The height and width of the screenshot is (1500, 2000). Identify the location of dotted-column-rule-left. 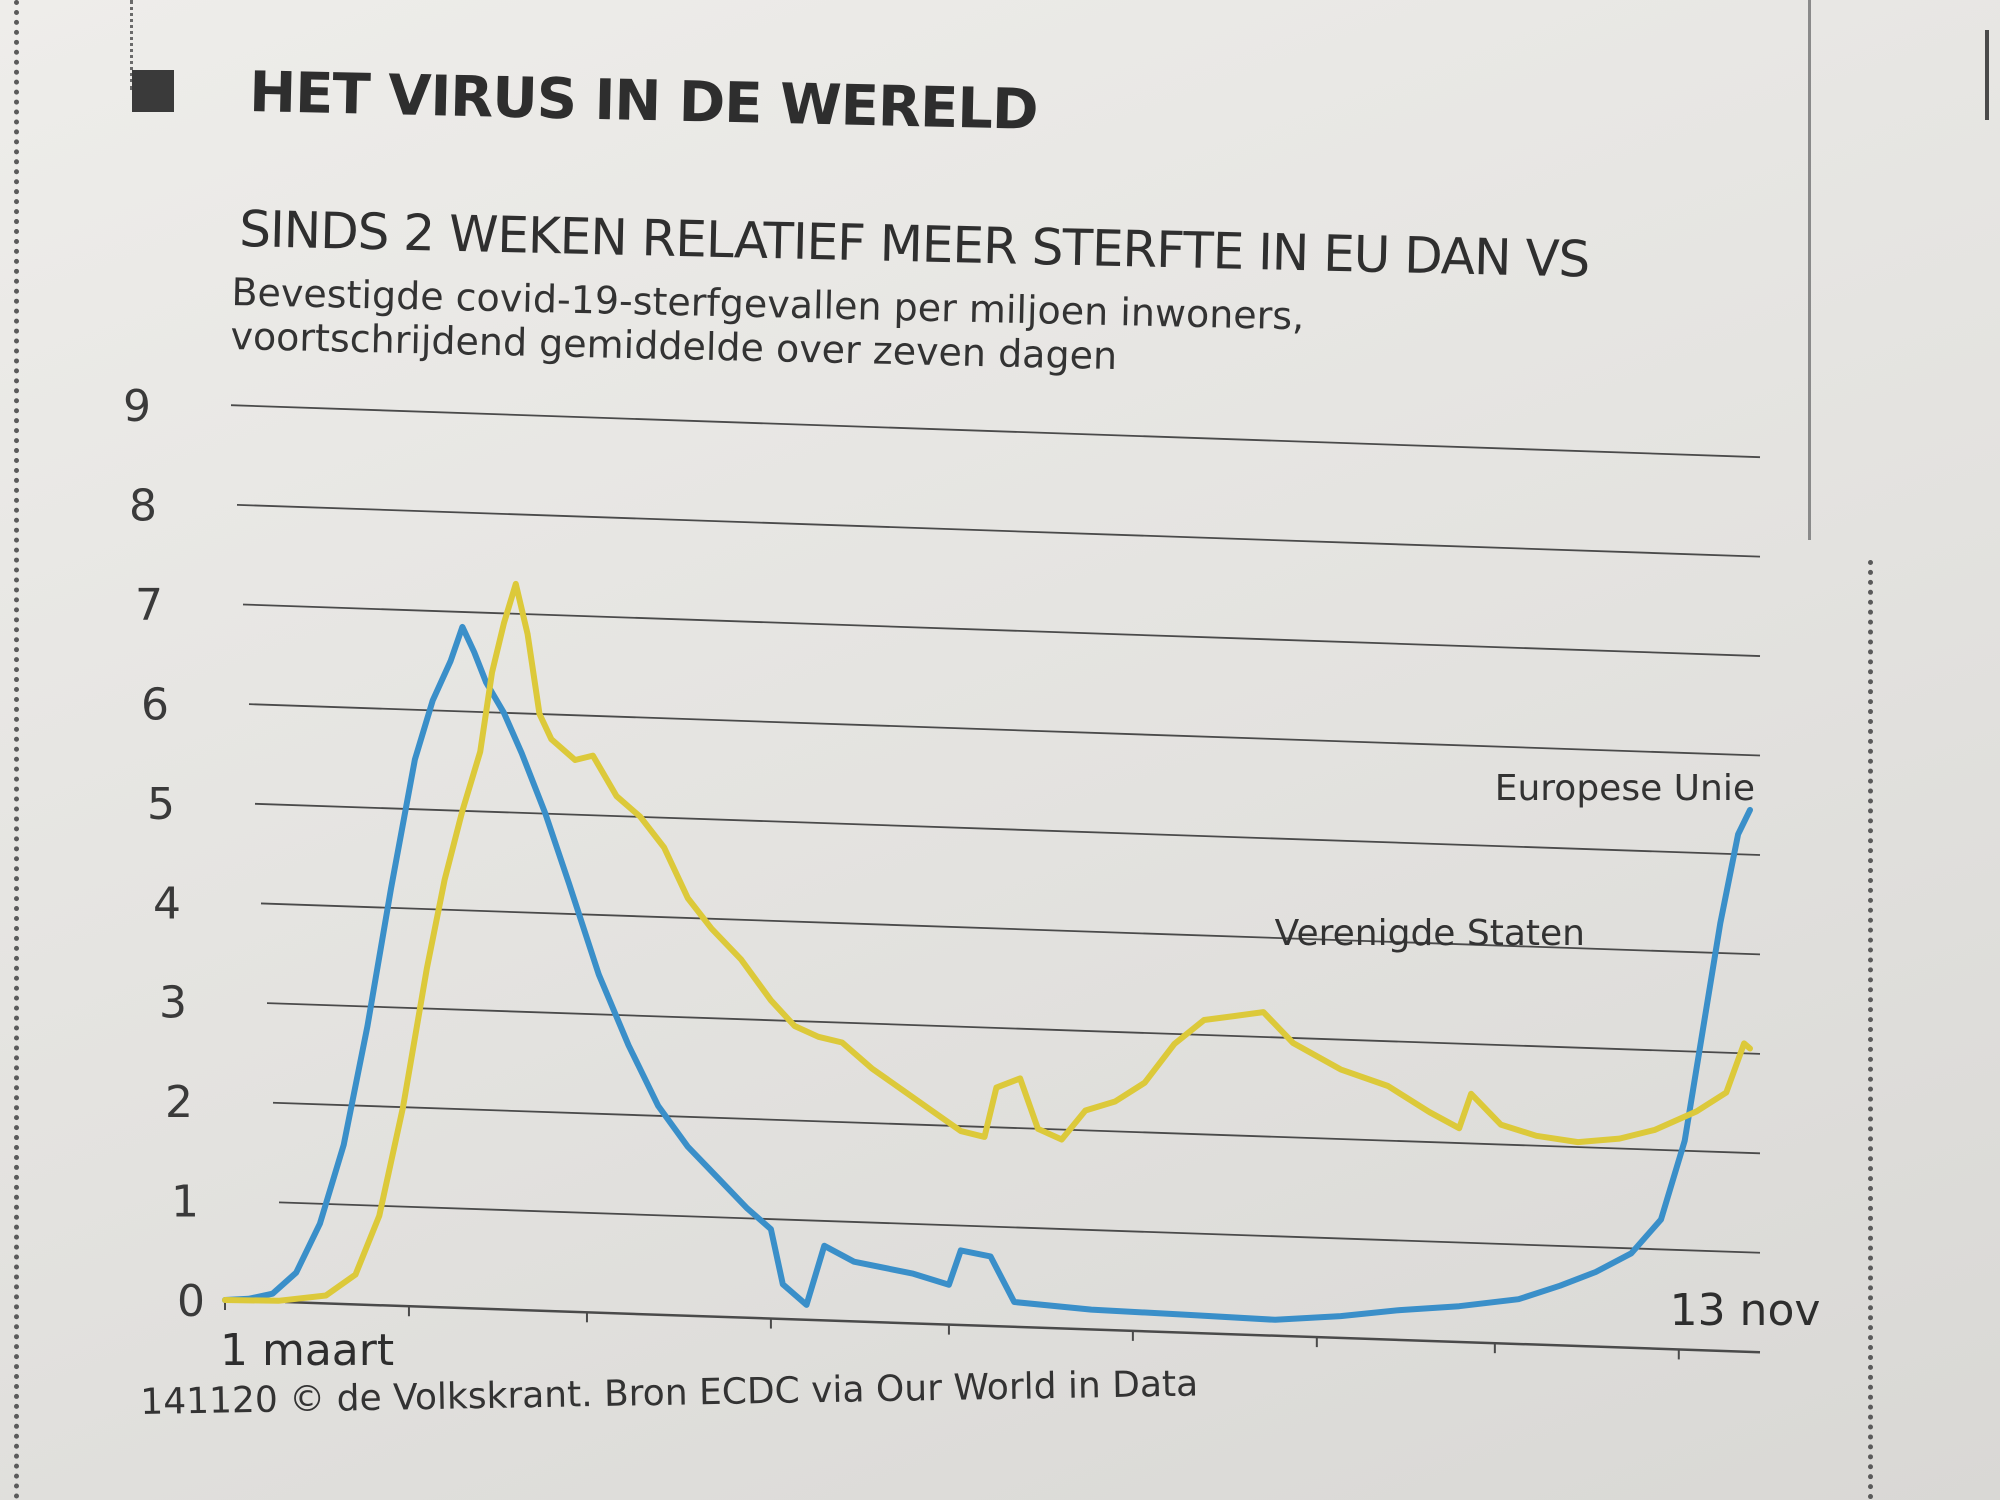
(16, 750).